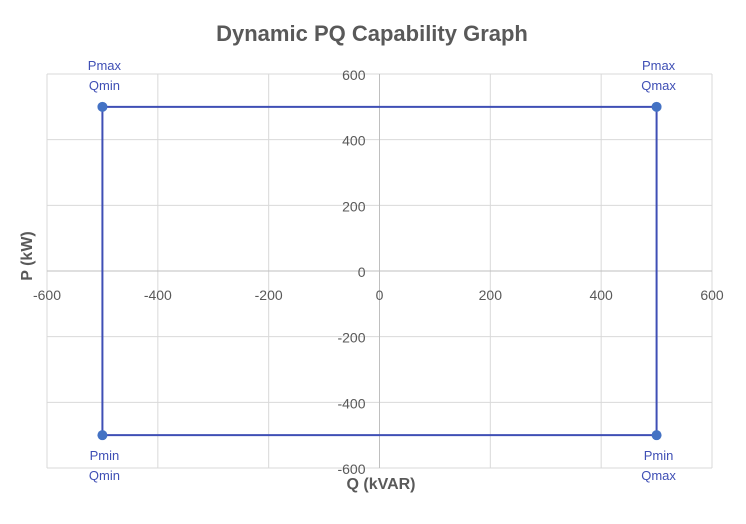  What do you see at coordinates (351, 469) in the screenshot?
I see `y-tick-label: -600` at bounding box center [351, 469].